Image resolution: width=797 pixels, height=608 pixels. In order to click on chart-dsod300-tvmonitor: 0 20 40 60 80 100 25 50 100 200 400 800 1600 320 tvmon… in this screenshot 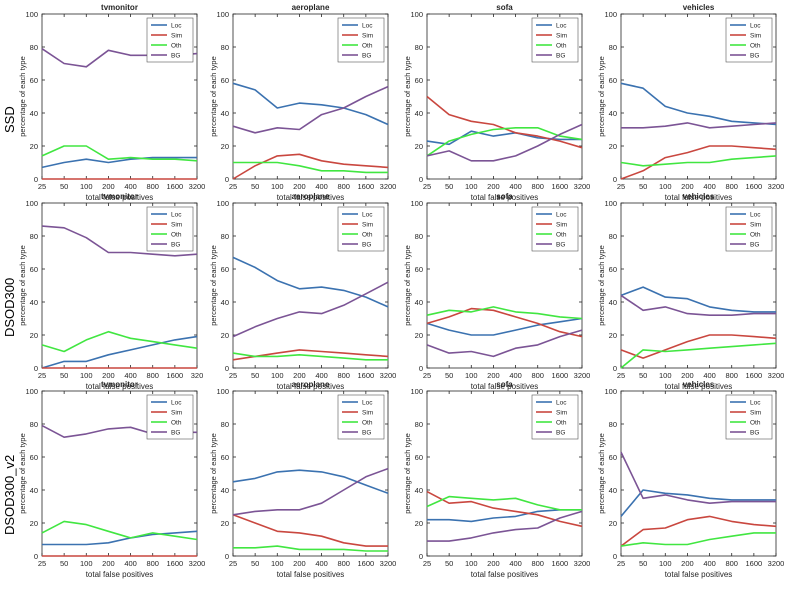, I will do `click(110, 291)`.